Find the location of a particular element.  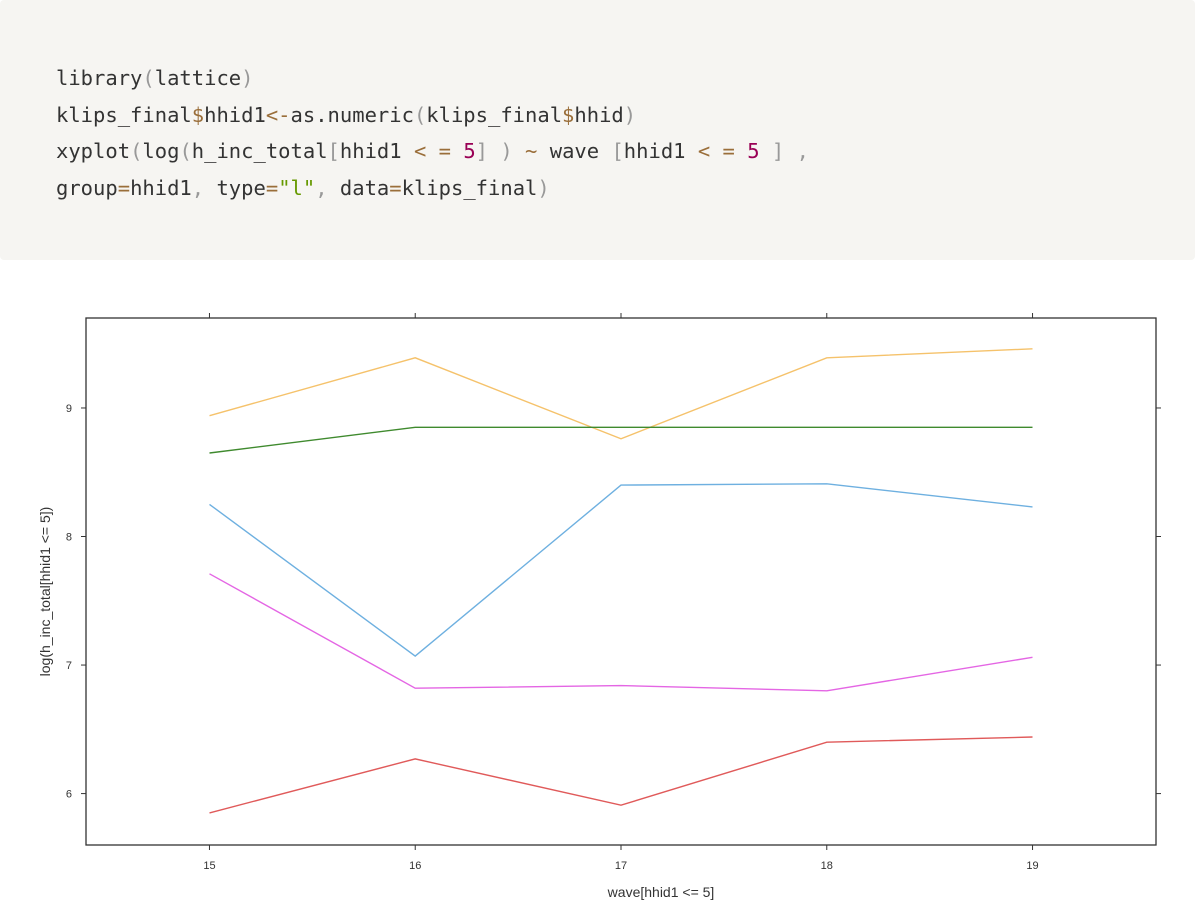

code-token: group is located at coordinates (87, 187).